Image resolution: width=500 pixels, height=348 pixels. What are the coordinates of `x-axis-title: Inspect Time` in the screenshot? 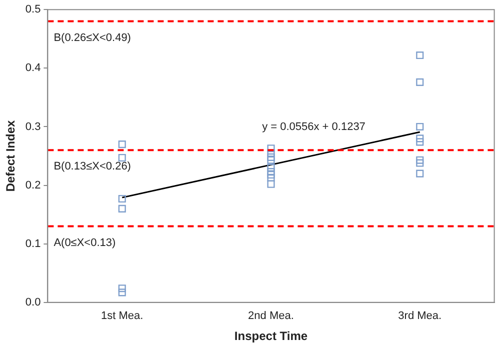 It's located at (271, 336).